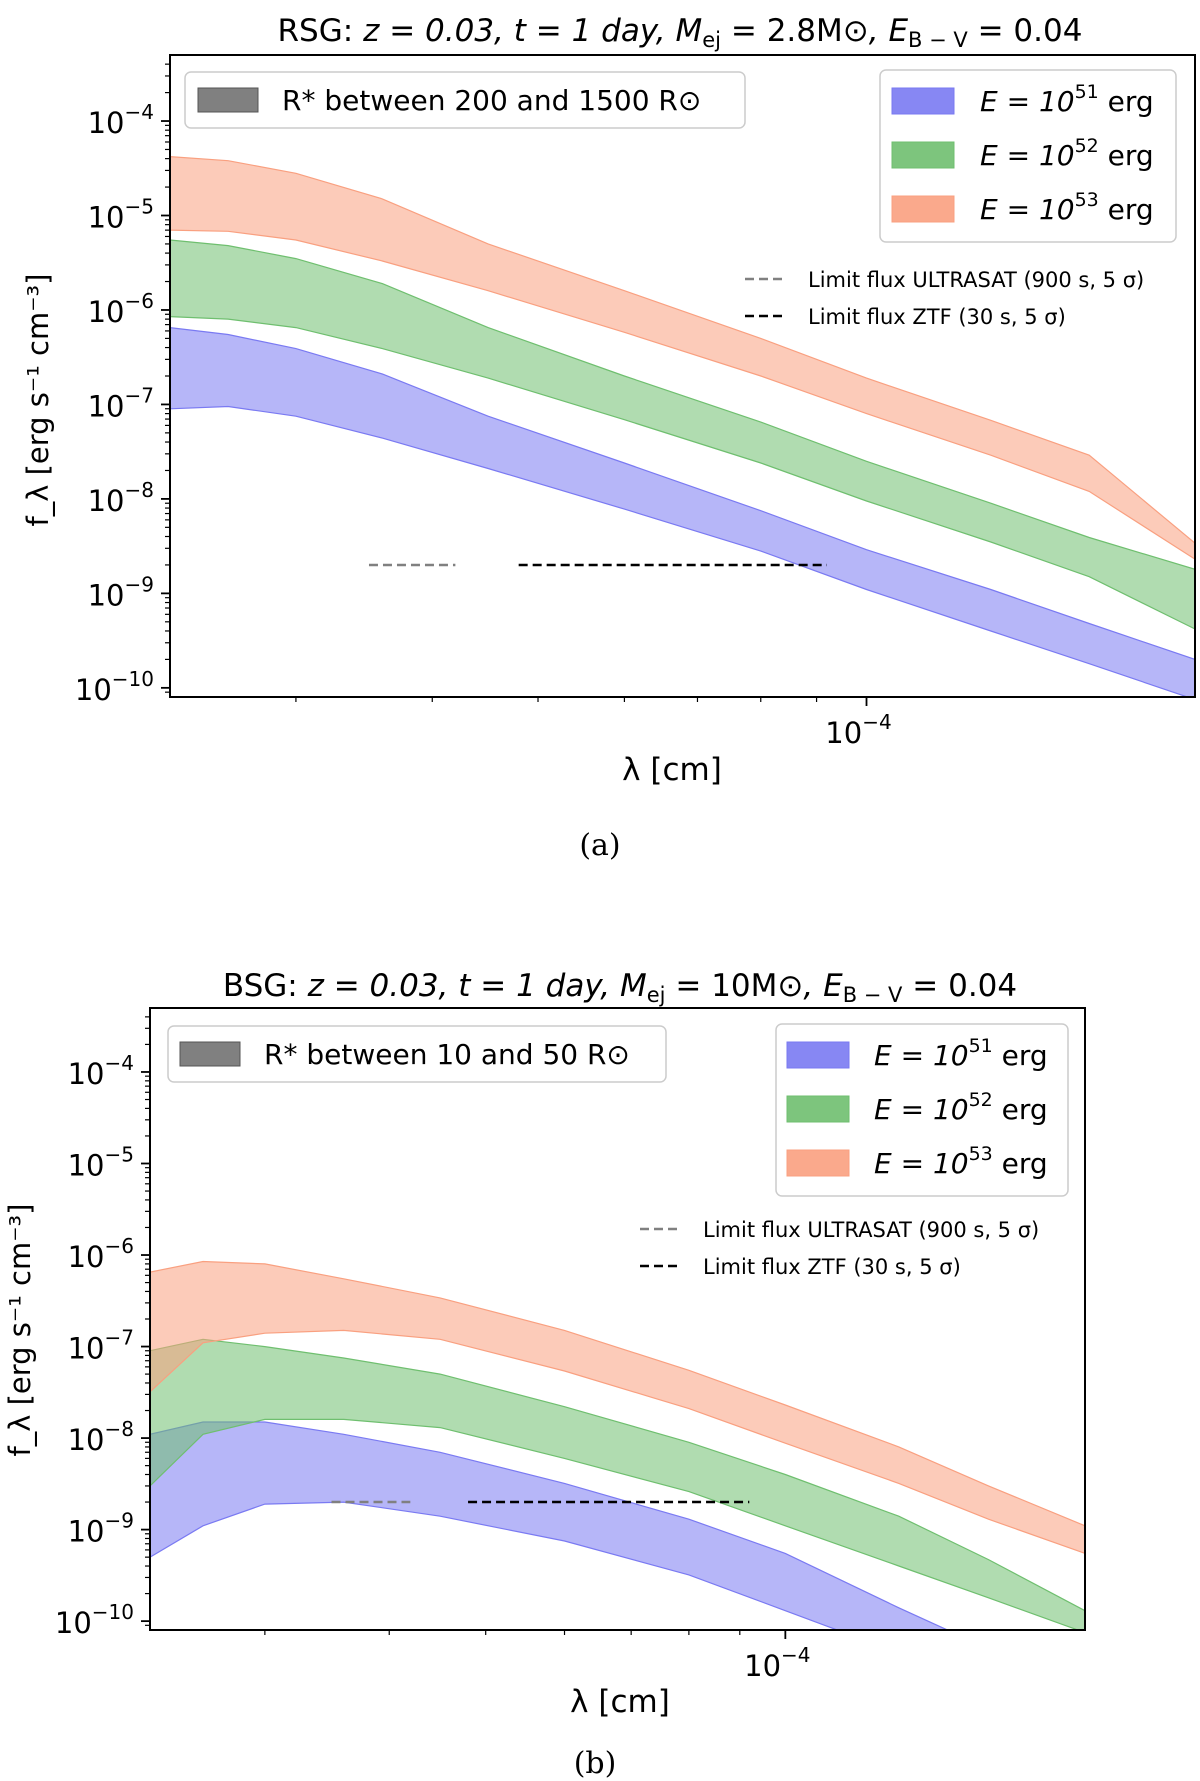 This screenshot has height=1781, width=1200. Describe the element at coordinates (1087, 92) in the screenshot. I see `legend-label-exp: 51` at that location.